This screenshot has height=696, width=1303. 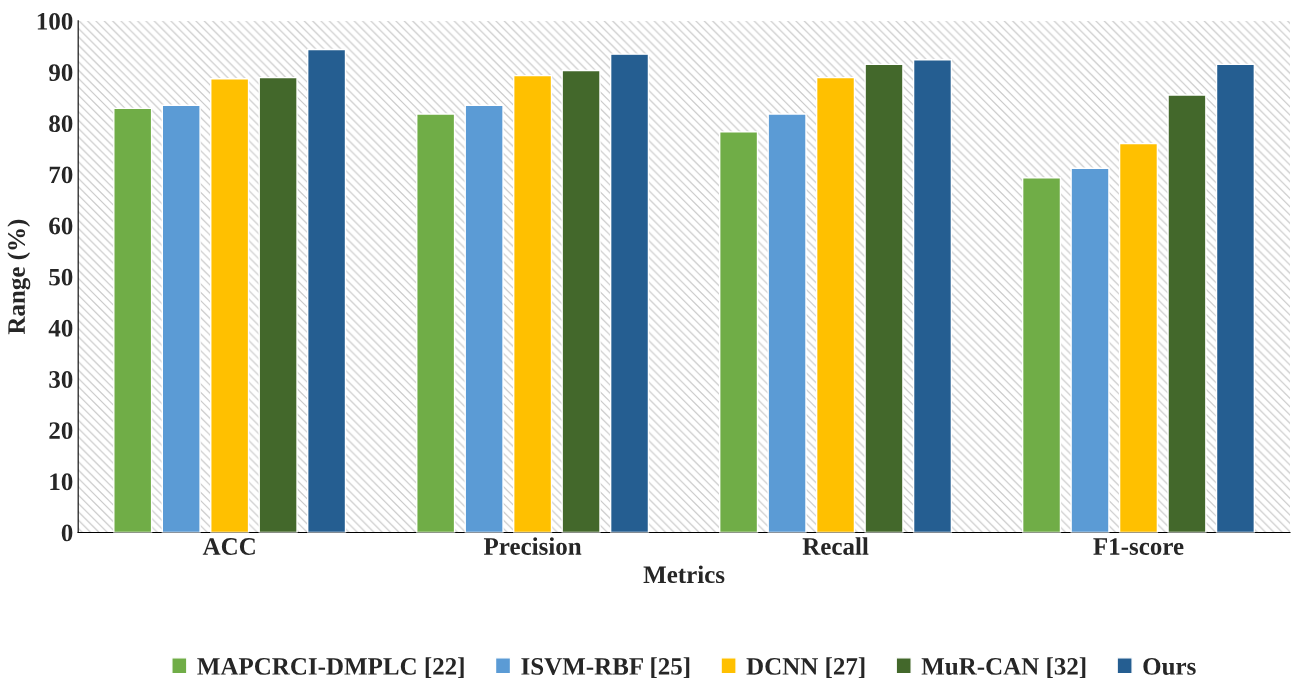 What do you see at coordinates (60, 328) in the screenshot?
I see `y-tick-label: 40` at bounding box center [60, 328].